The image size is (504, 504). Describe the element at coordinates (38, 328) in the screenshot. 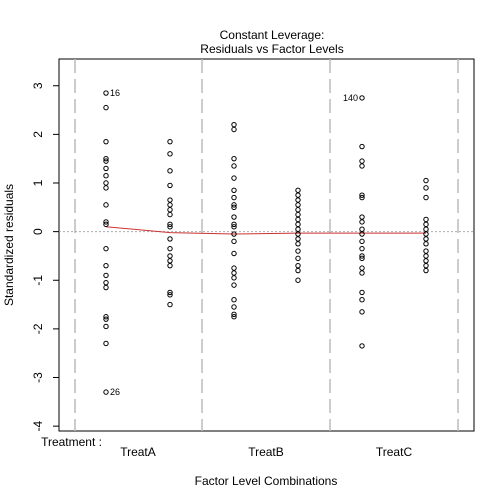

I see `y-tick-label: -2` at that location.